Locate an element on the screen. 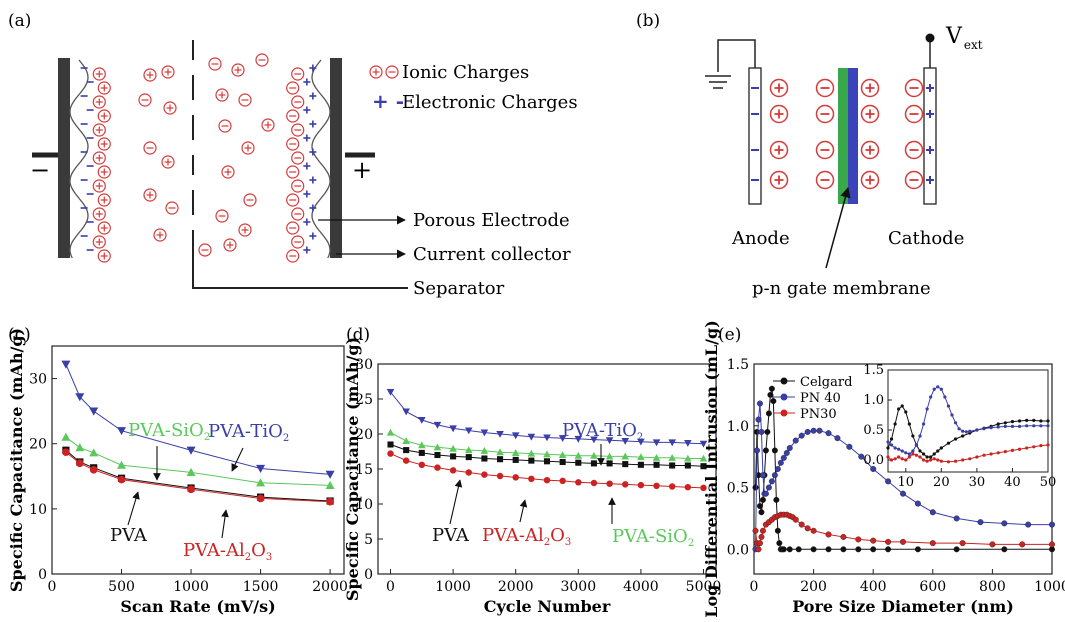  y-tick-label: 10 is located at coordinates (38, 510).